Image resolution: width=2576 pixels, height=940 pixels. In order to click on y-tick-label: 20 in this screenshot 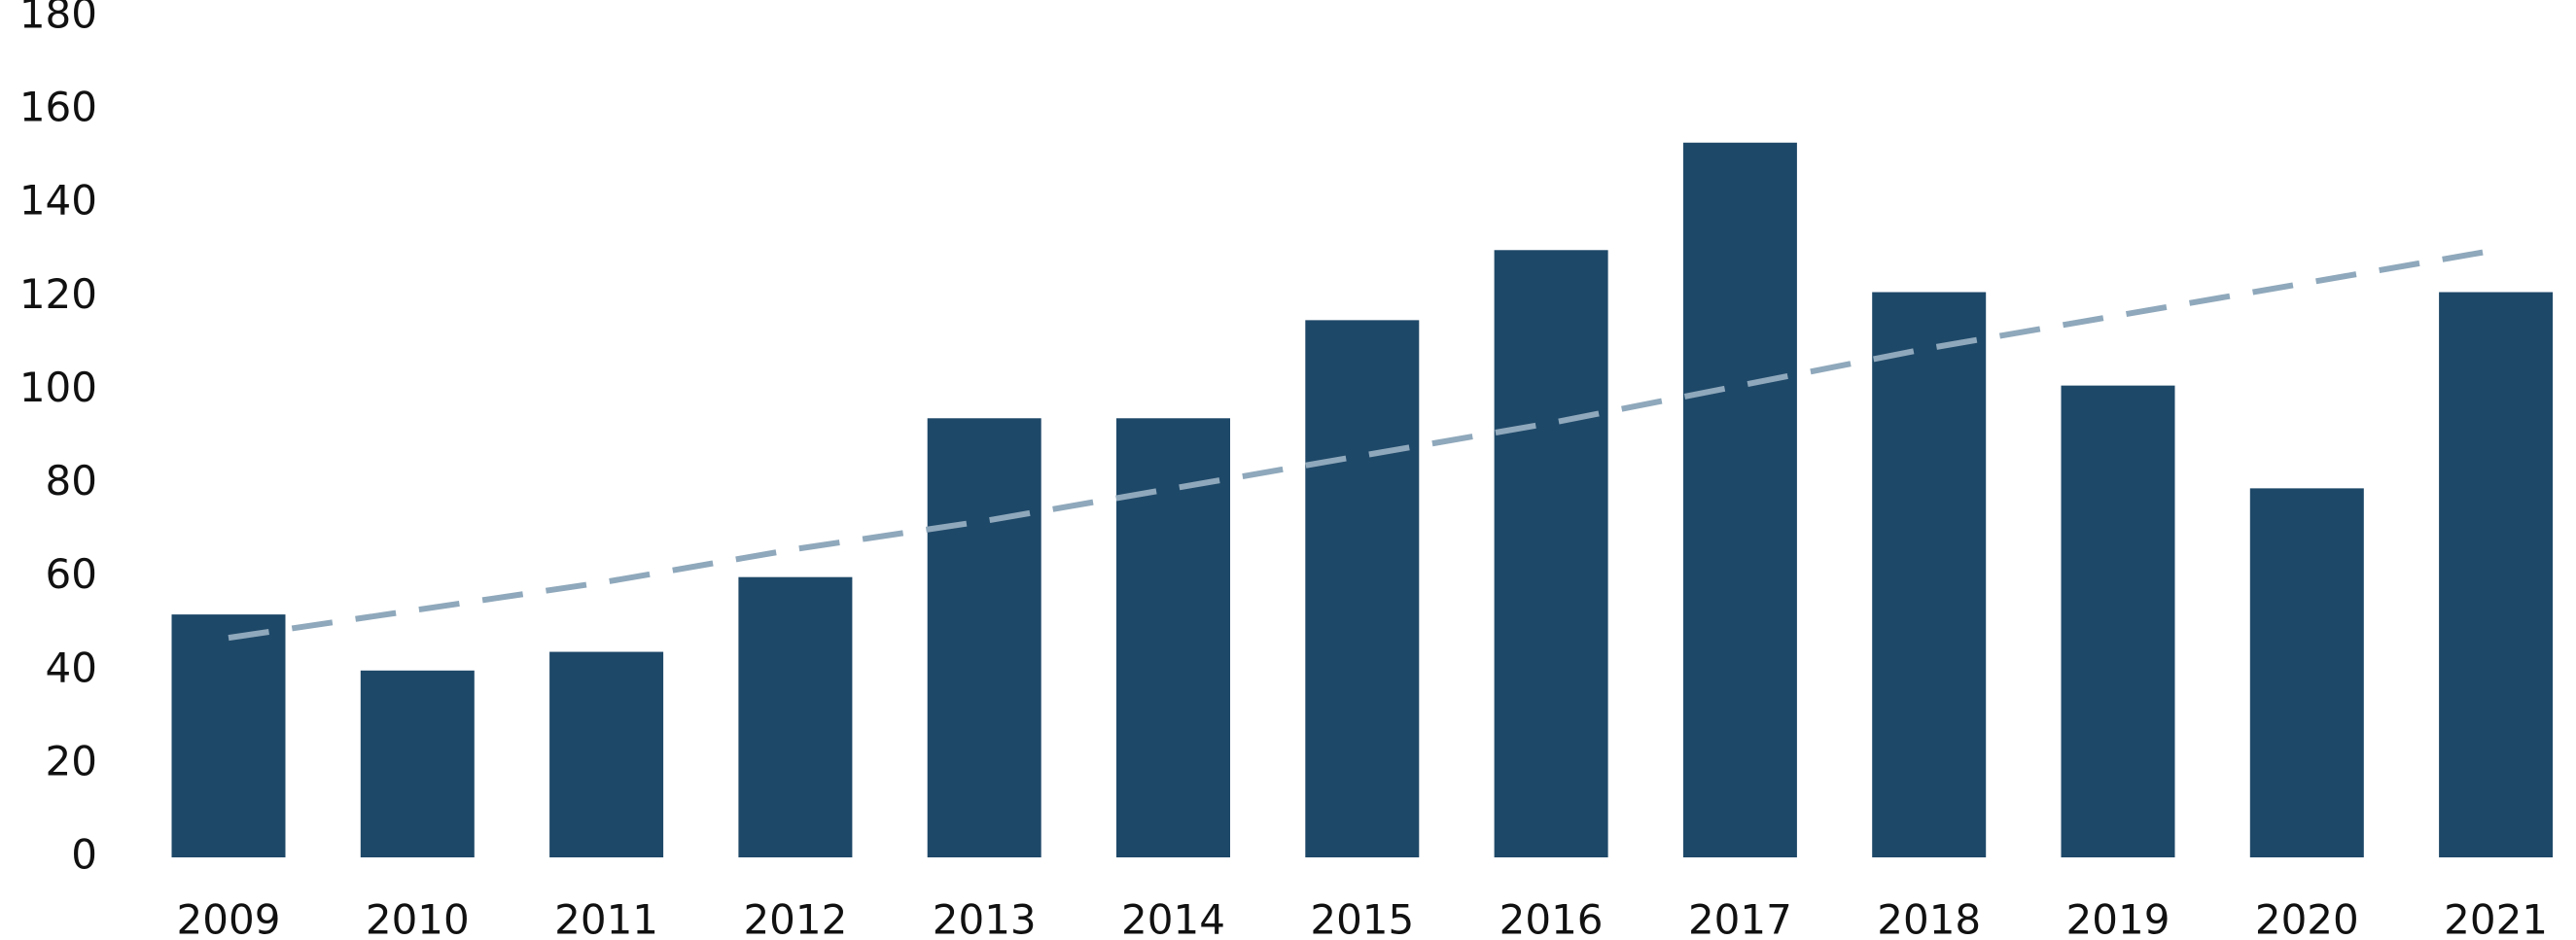, I will do `click(71, 760)`.